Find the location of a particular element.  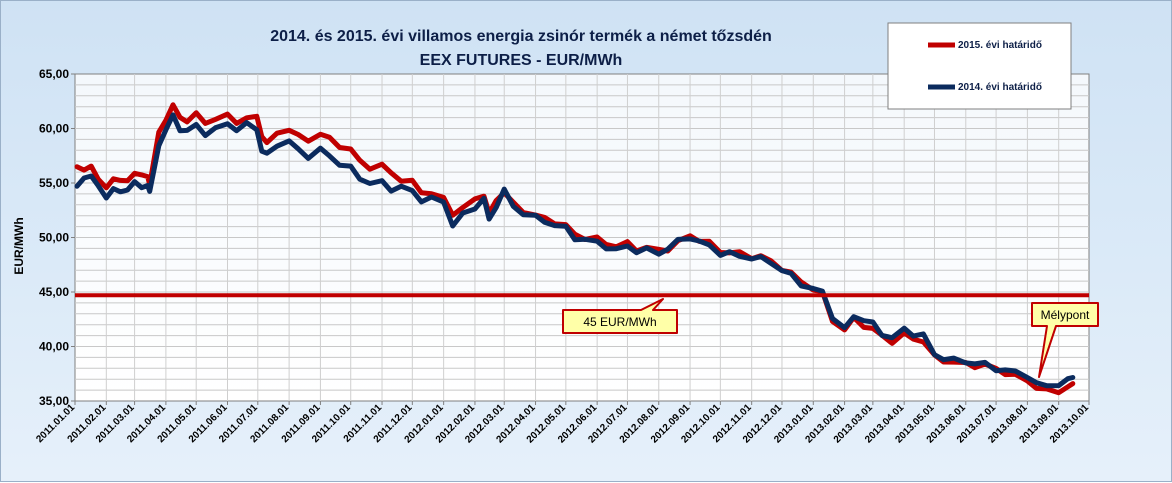

y-tick-label: 50,00 is located at coordinates (54, 238).